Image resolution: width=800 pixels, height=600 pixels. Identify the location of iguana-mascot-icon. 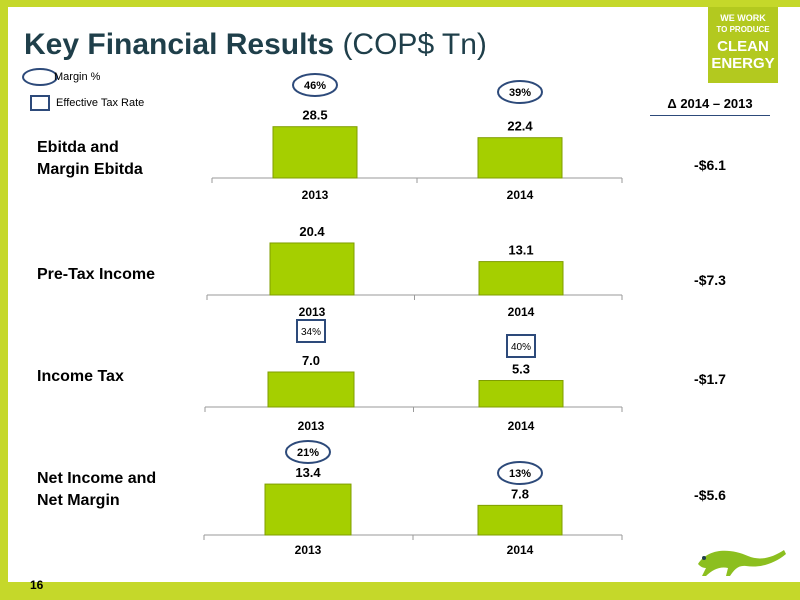
(742, 563).